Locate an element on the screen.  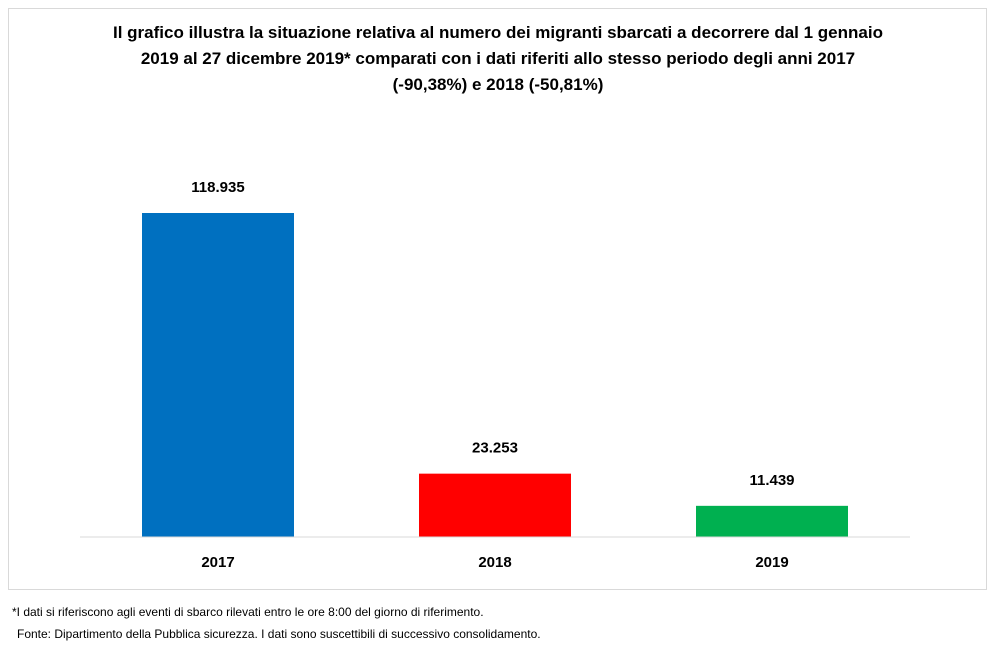
bar-2017 is located at coordinates (218, 375).